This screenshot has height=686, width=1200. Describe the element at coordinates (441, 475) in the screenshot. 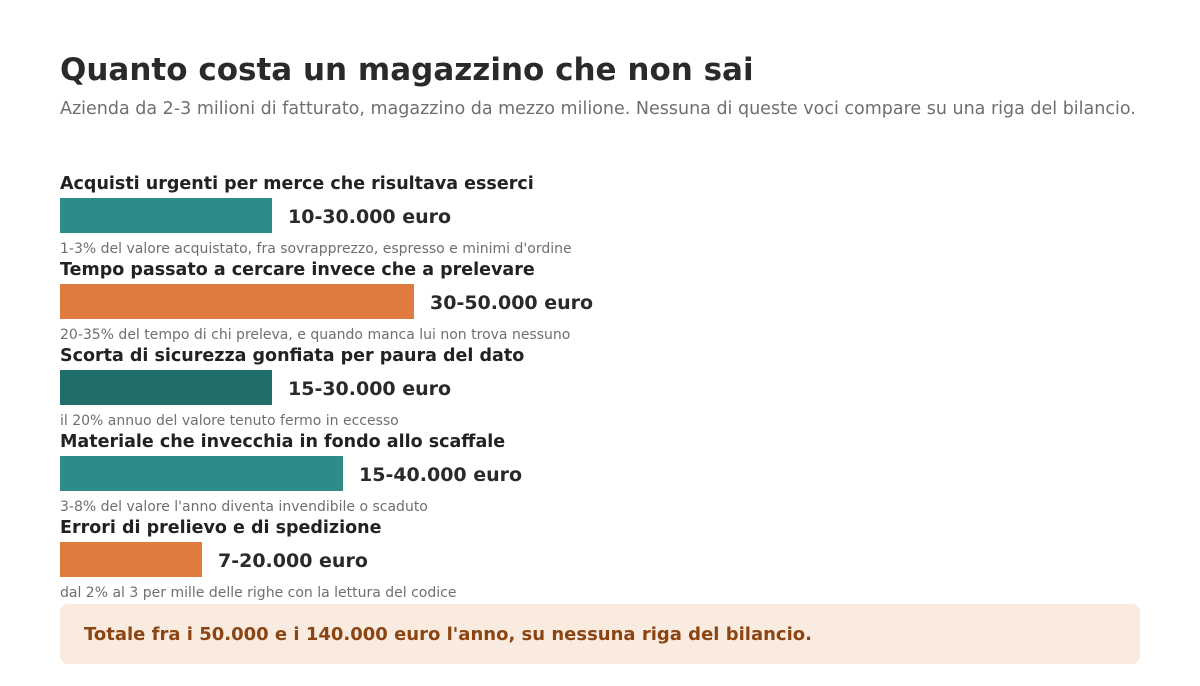

I see `bar-value-label: 15-40.000 euro` at that location.